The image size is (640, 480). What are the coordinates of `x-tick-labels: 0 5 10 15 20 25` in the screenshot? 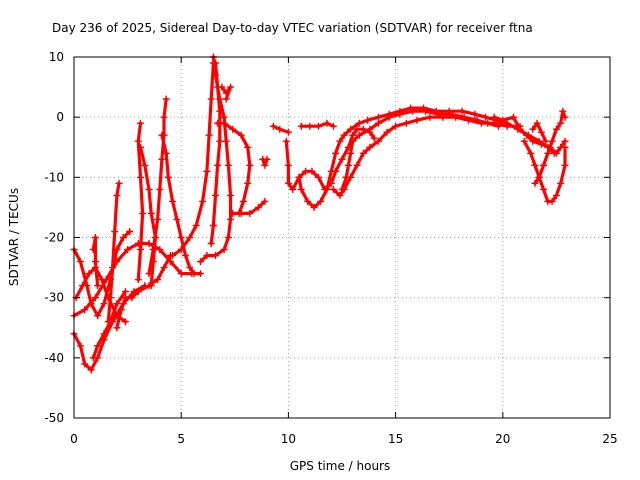 It's located at (343, 439).